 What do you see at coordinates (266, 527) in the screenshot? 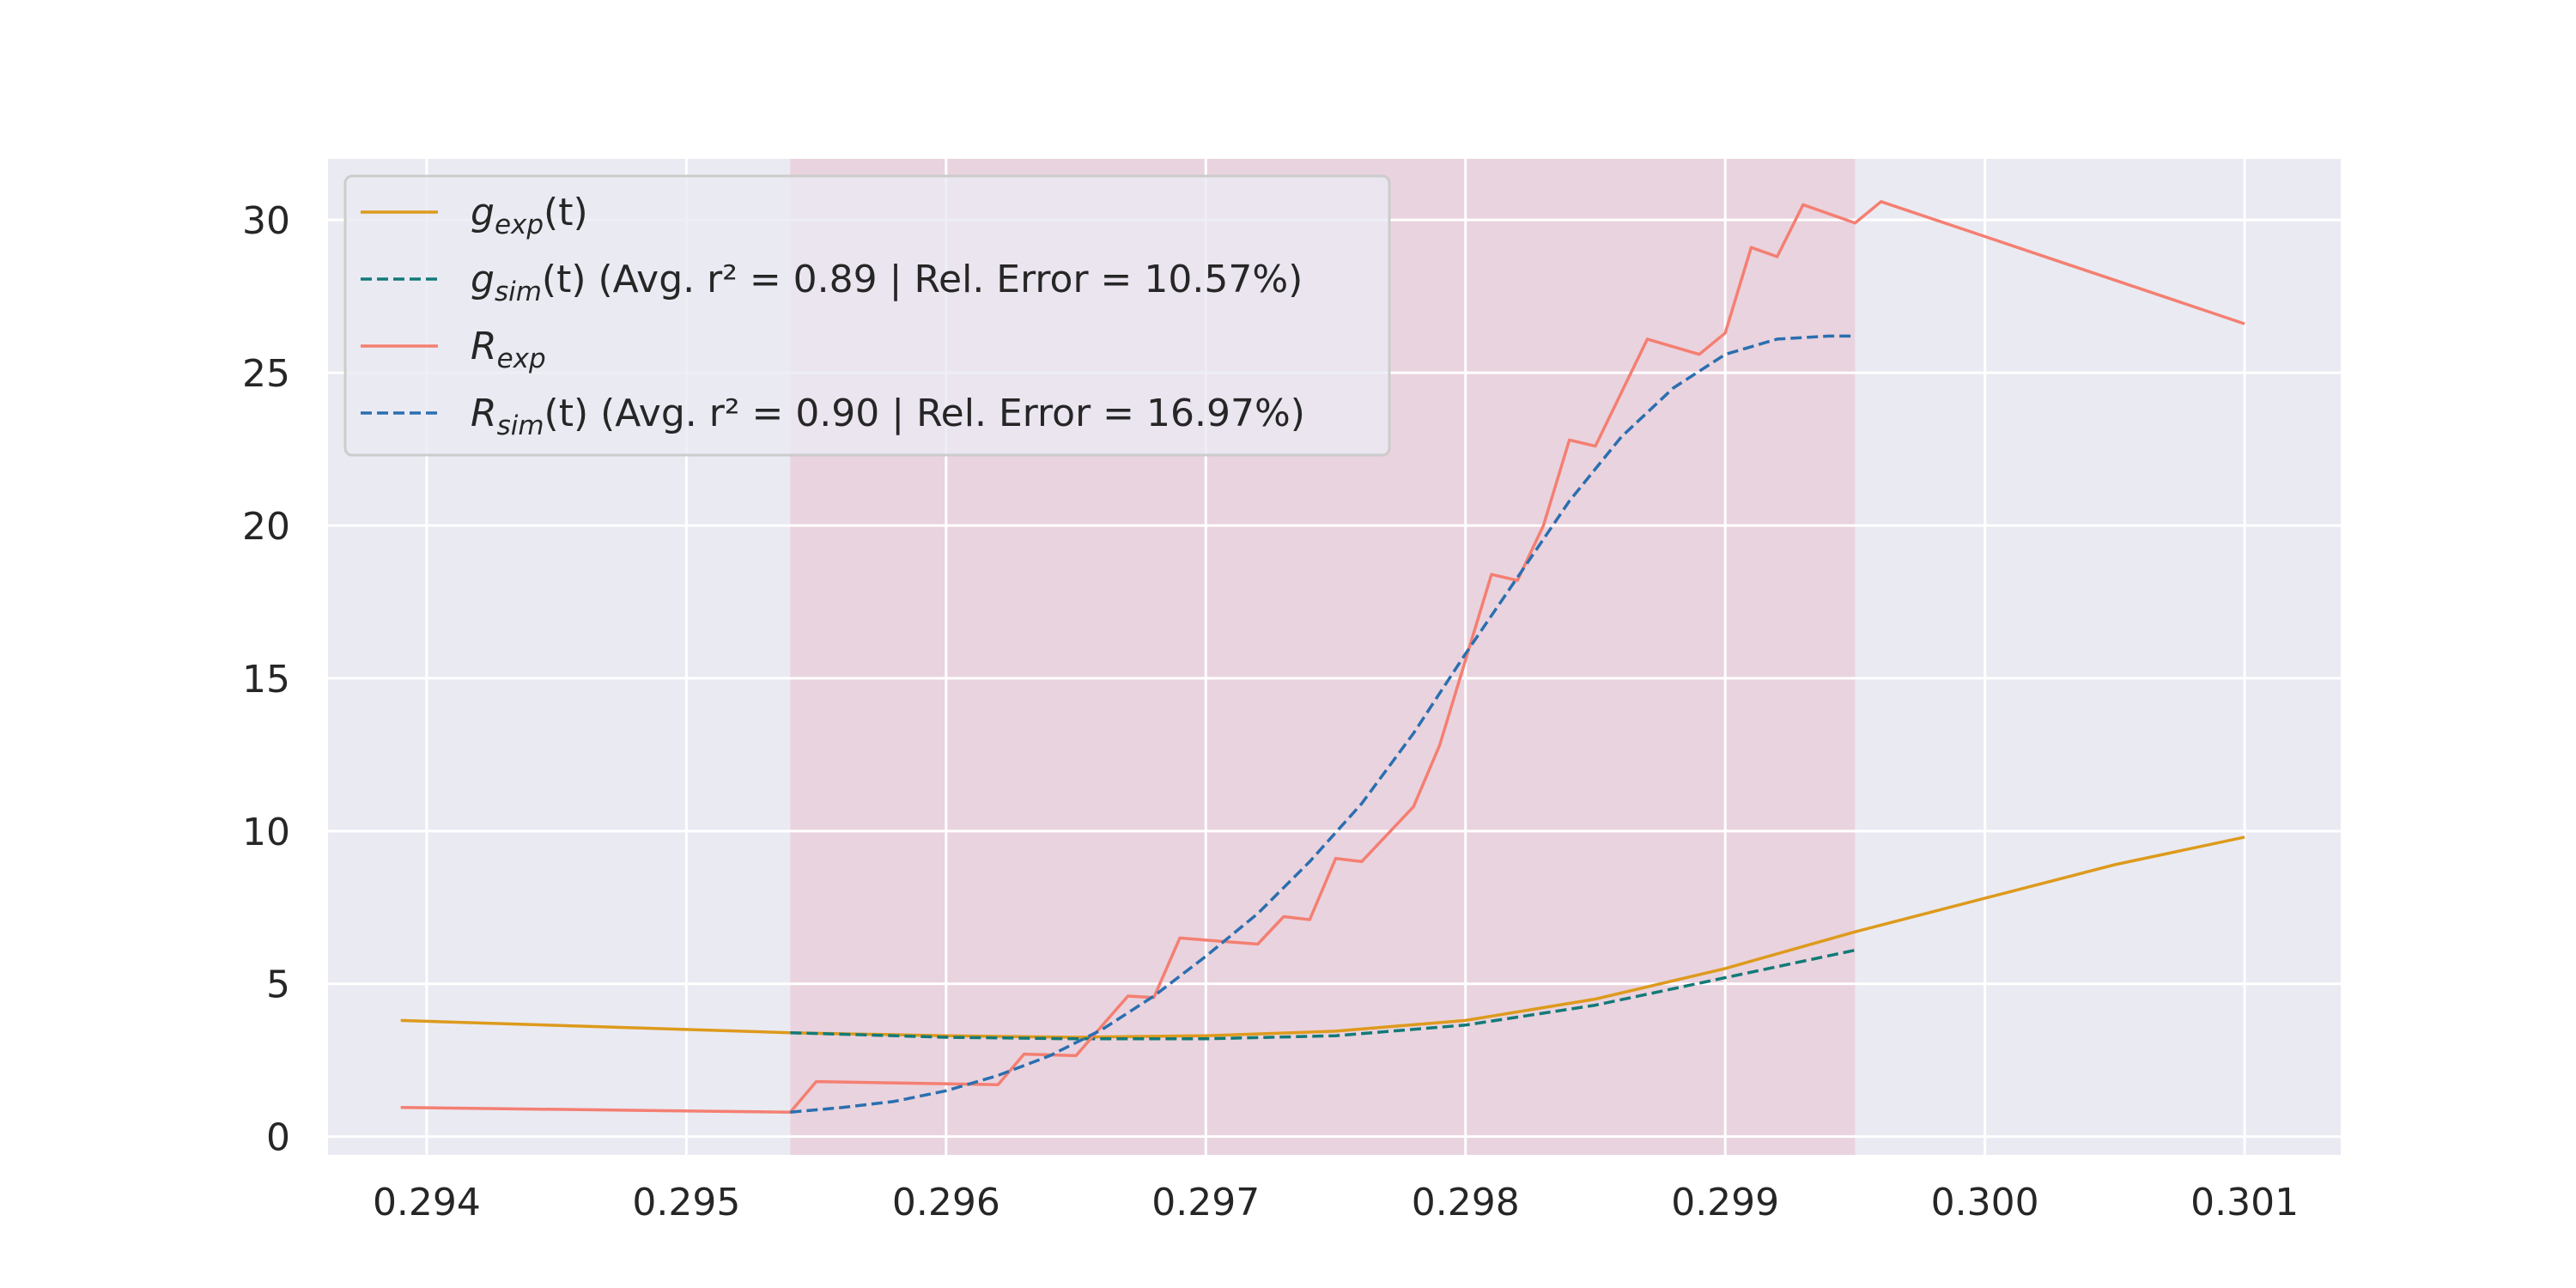
I see `y-tick-label: 20` at bounding box center [266, 527].